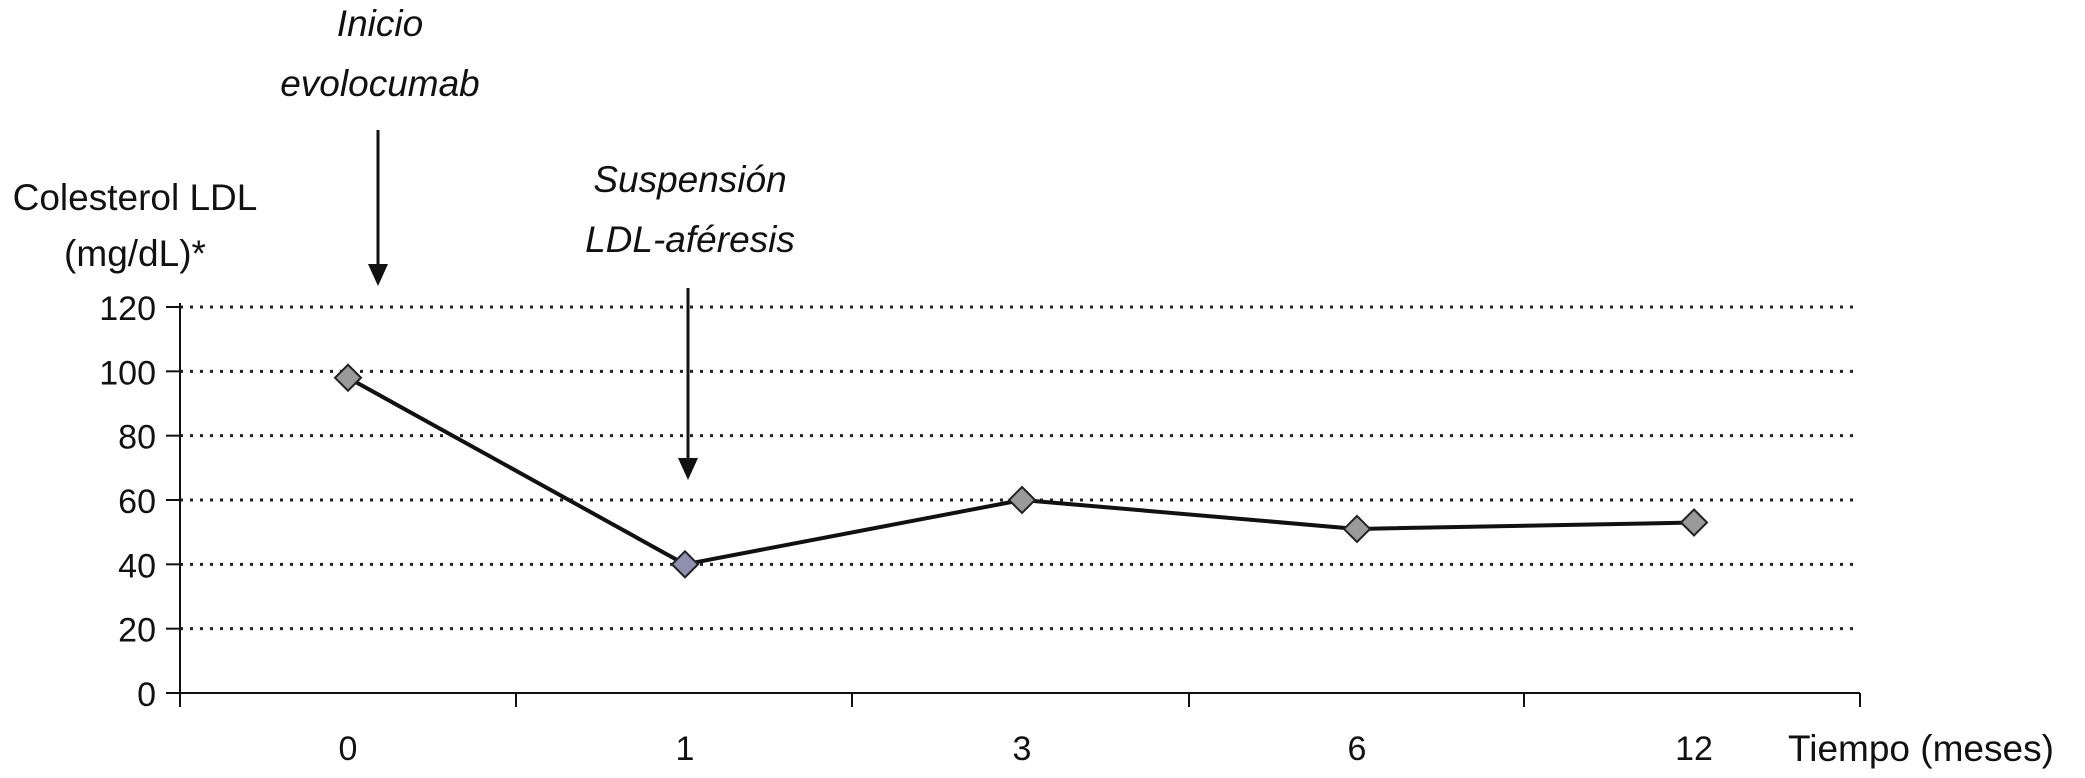  Describe the element at coordinates (127, 309) in the screenshot. I see `y-tick-label-120: 120` at that location.